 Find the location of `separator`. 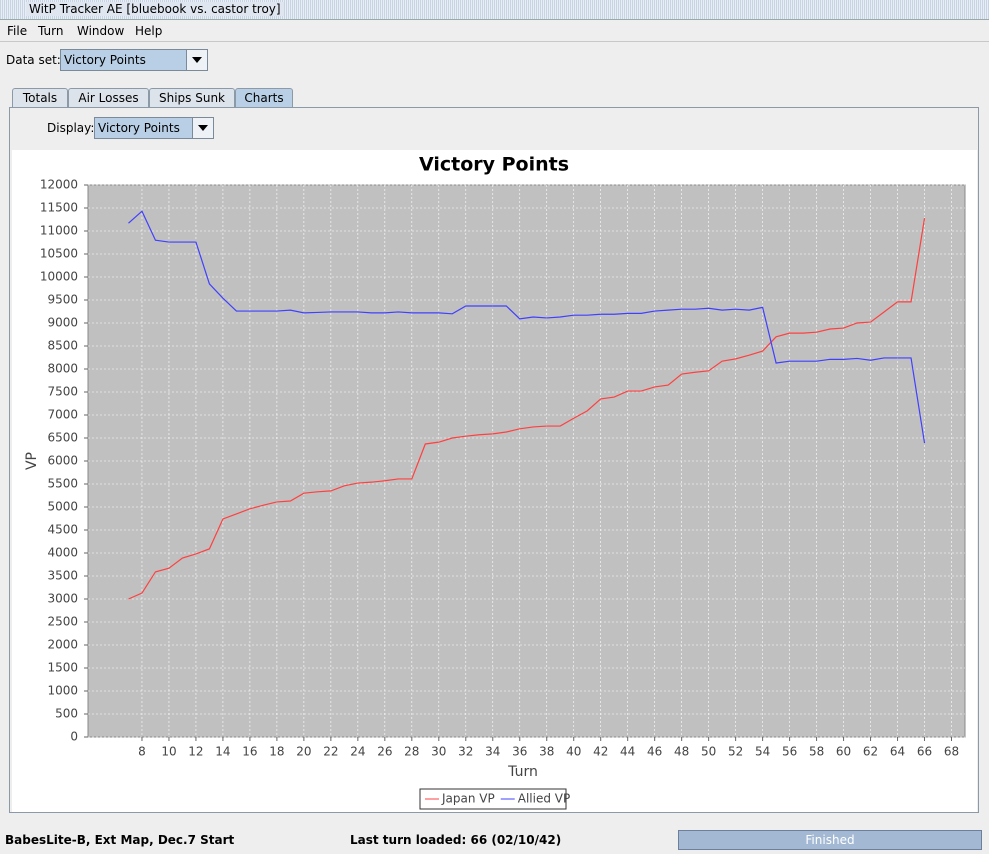

separator is located at coordinates (494, 41).